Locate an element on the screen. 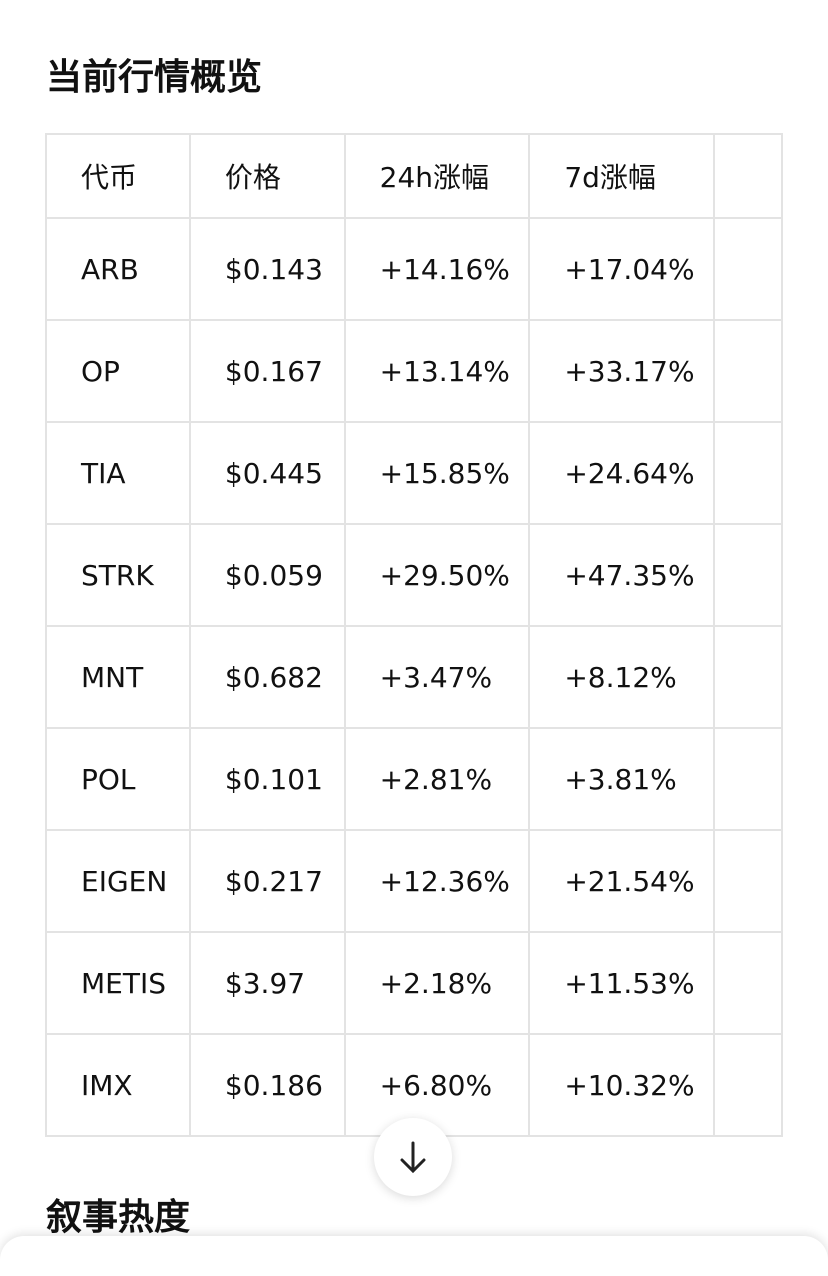 The height and width of the screenshot is (1276, 828). bottom-sheet is located at coordinates (414, 1256).